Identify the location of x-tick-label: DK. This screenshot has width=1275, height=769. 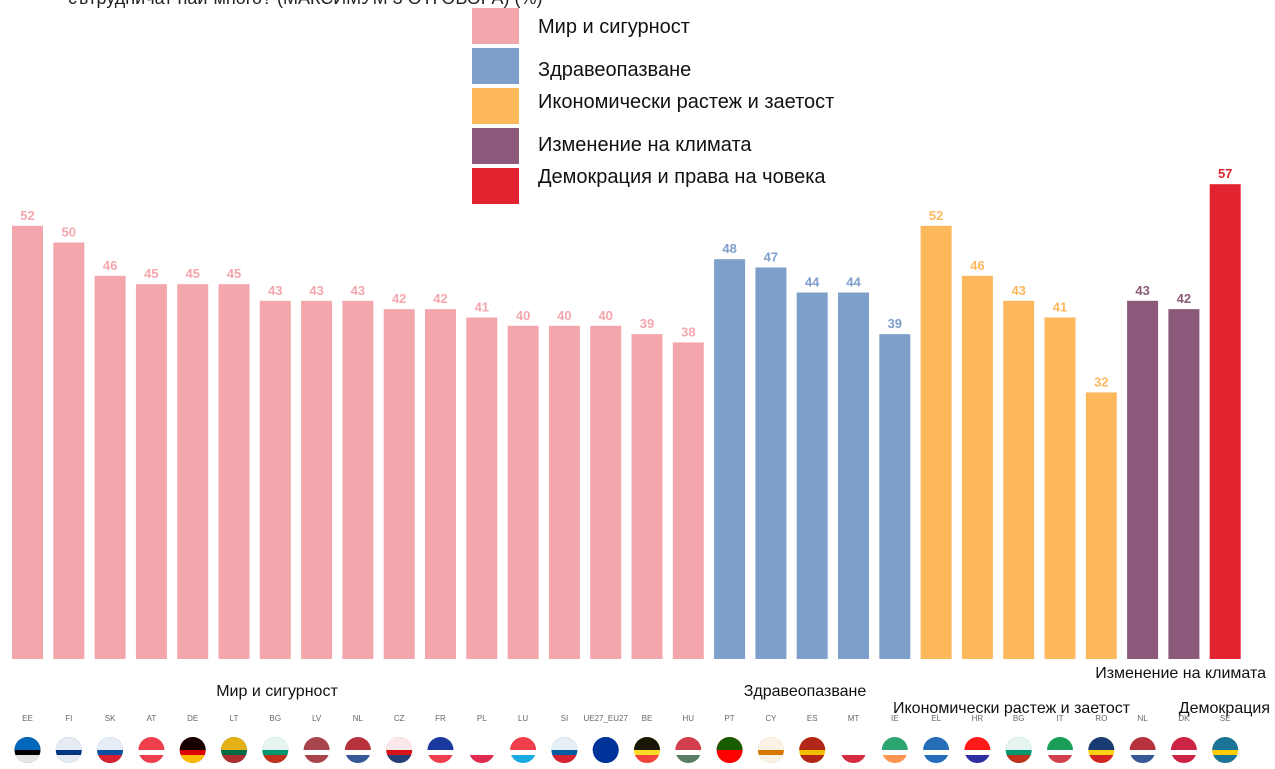
(1184, 718).